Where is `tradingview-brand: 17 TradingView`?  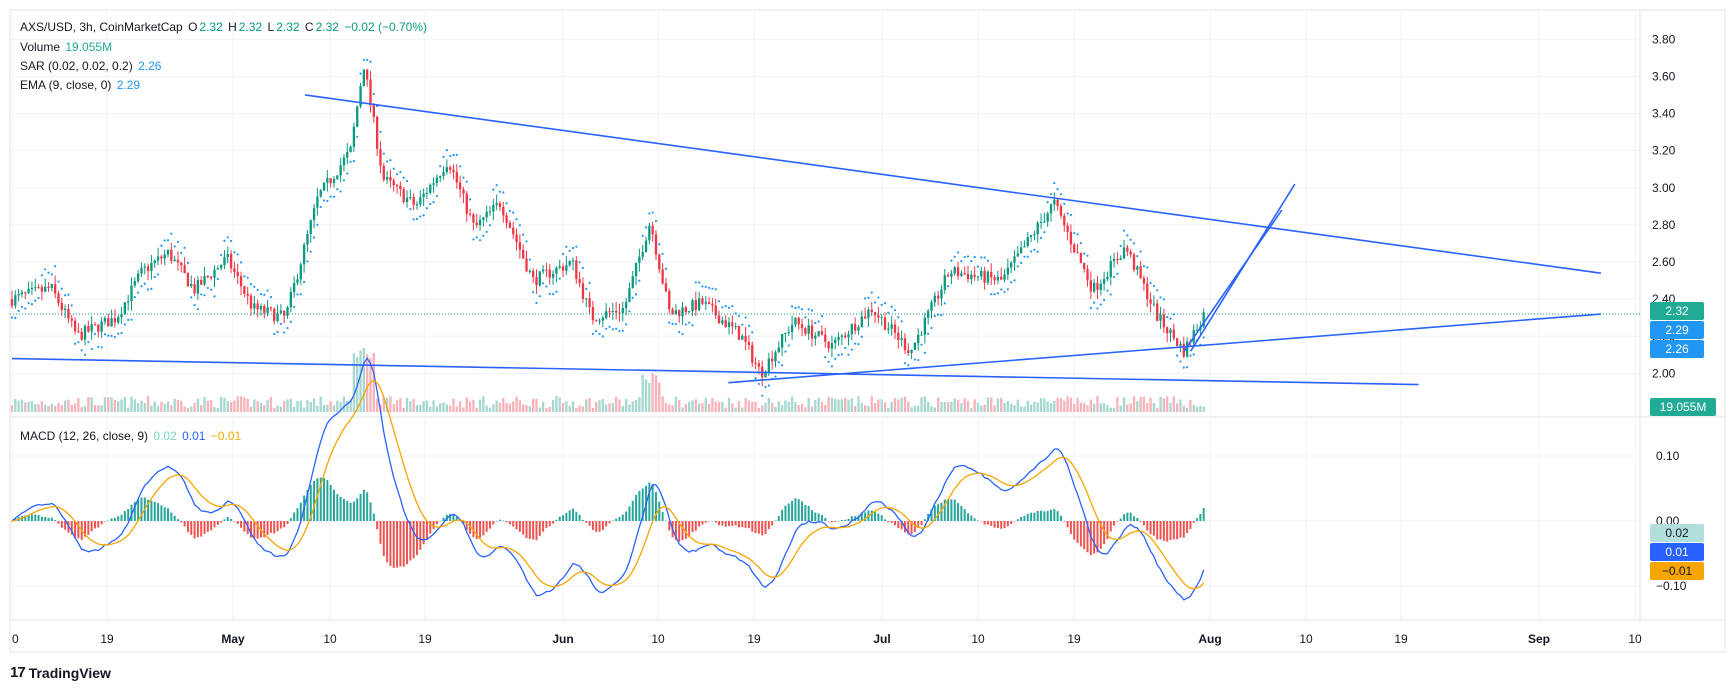
tradingview-brand: 17 TradingView is located at coordinates (60, 672).